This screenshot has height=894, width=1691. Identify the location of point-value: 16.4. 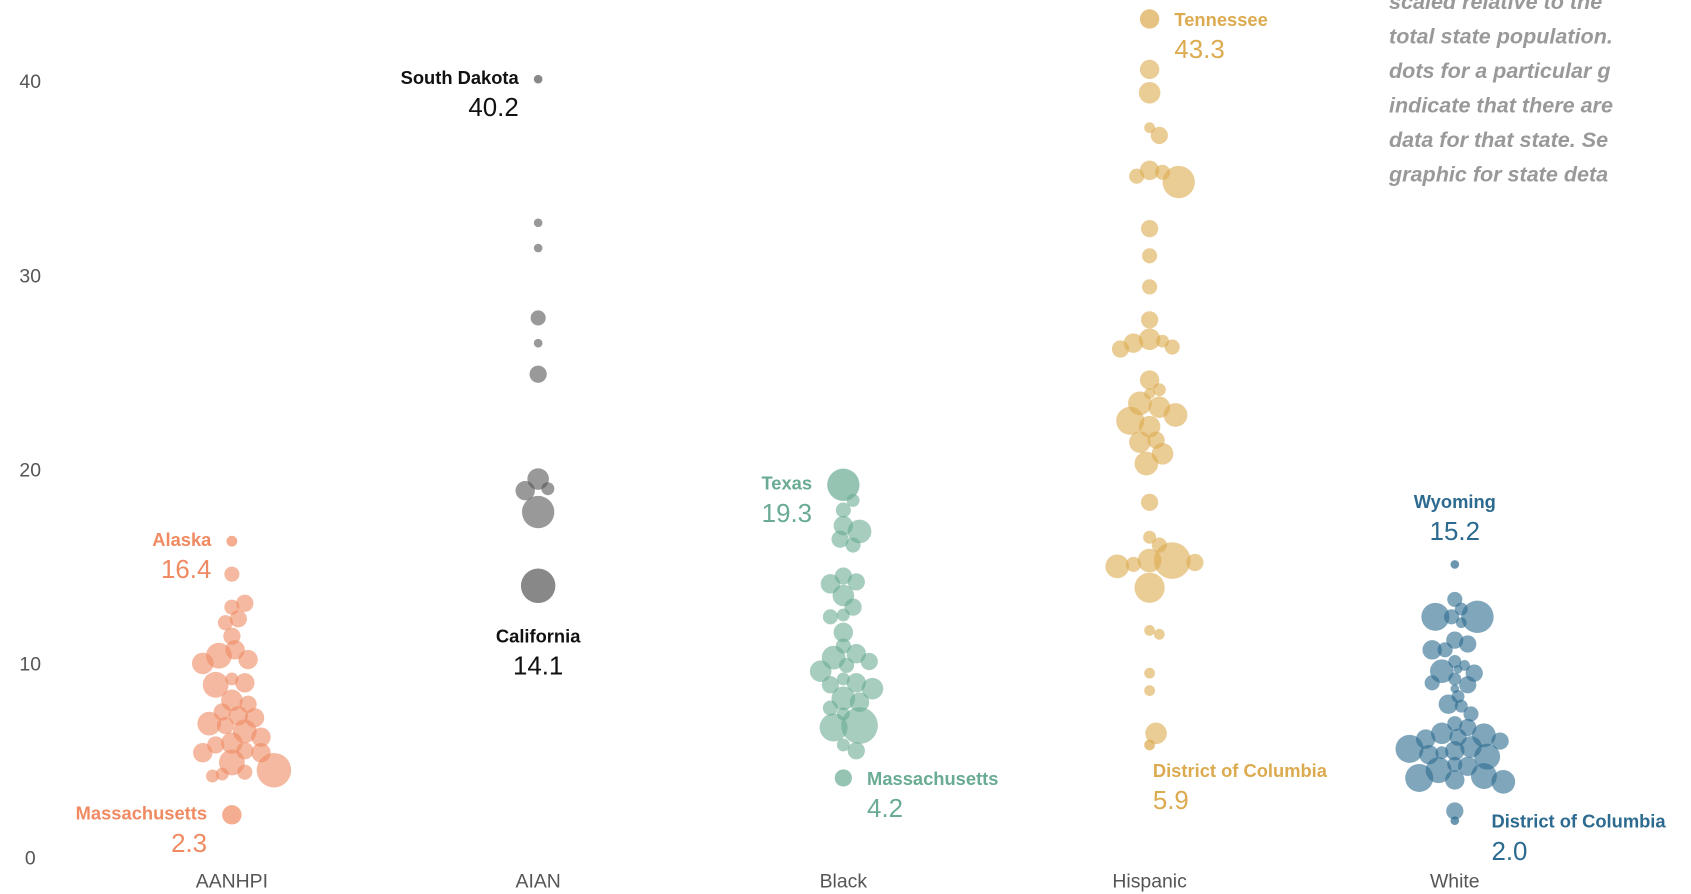
(186, 570).